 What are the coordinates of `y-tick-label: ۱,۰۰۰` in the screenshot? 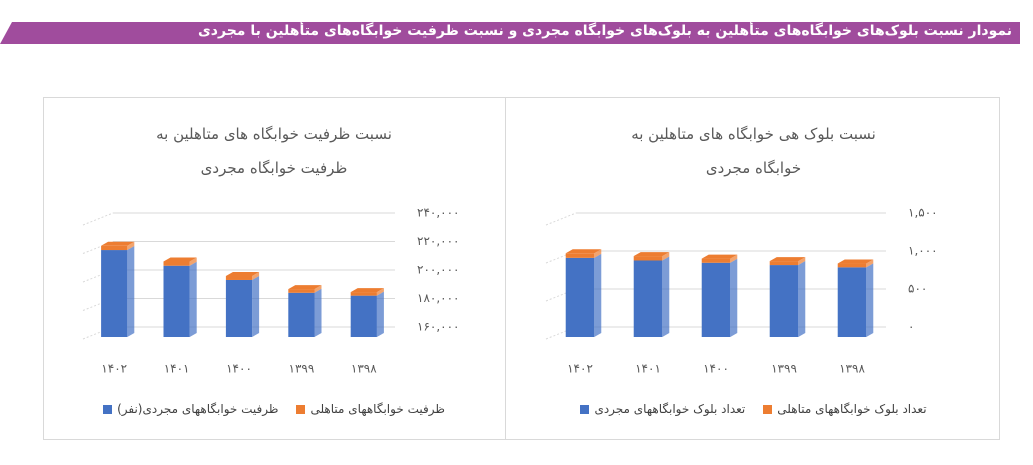 It's located at (923, 251).